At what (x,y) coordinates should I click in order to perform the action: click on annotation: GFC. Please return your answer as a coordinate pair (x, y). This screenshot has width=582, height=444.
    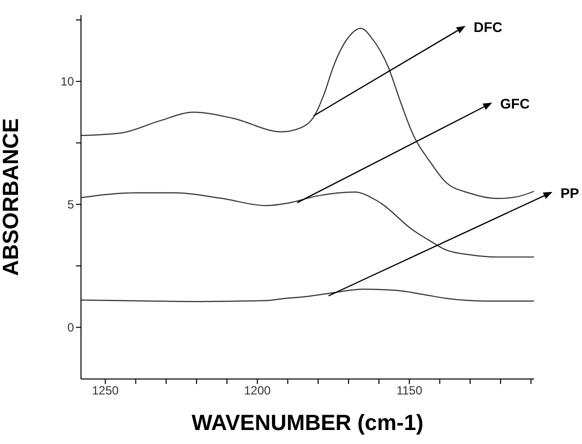
    Looking at the image, I should click on (515, 104).